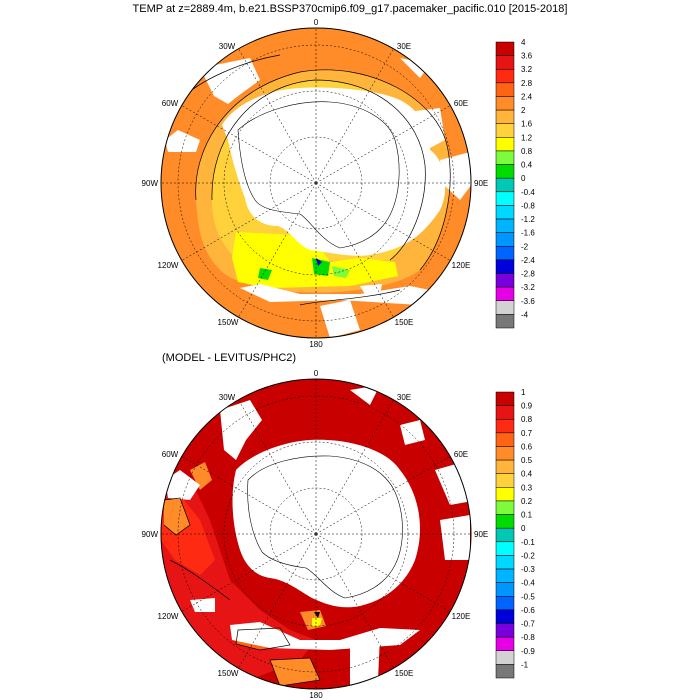  I want to click on top-colorbar-tick-label: -2, so click(525, 246).